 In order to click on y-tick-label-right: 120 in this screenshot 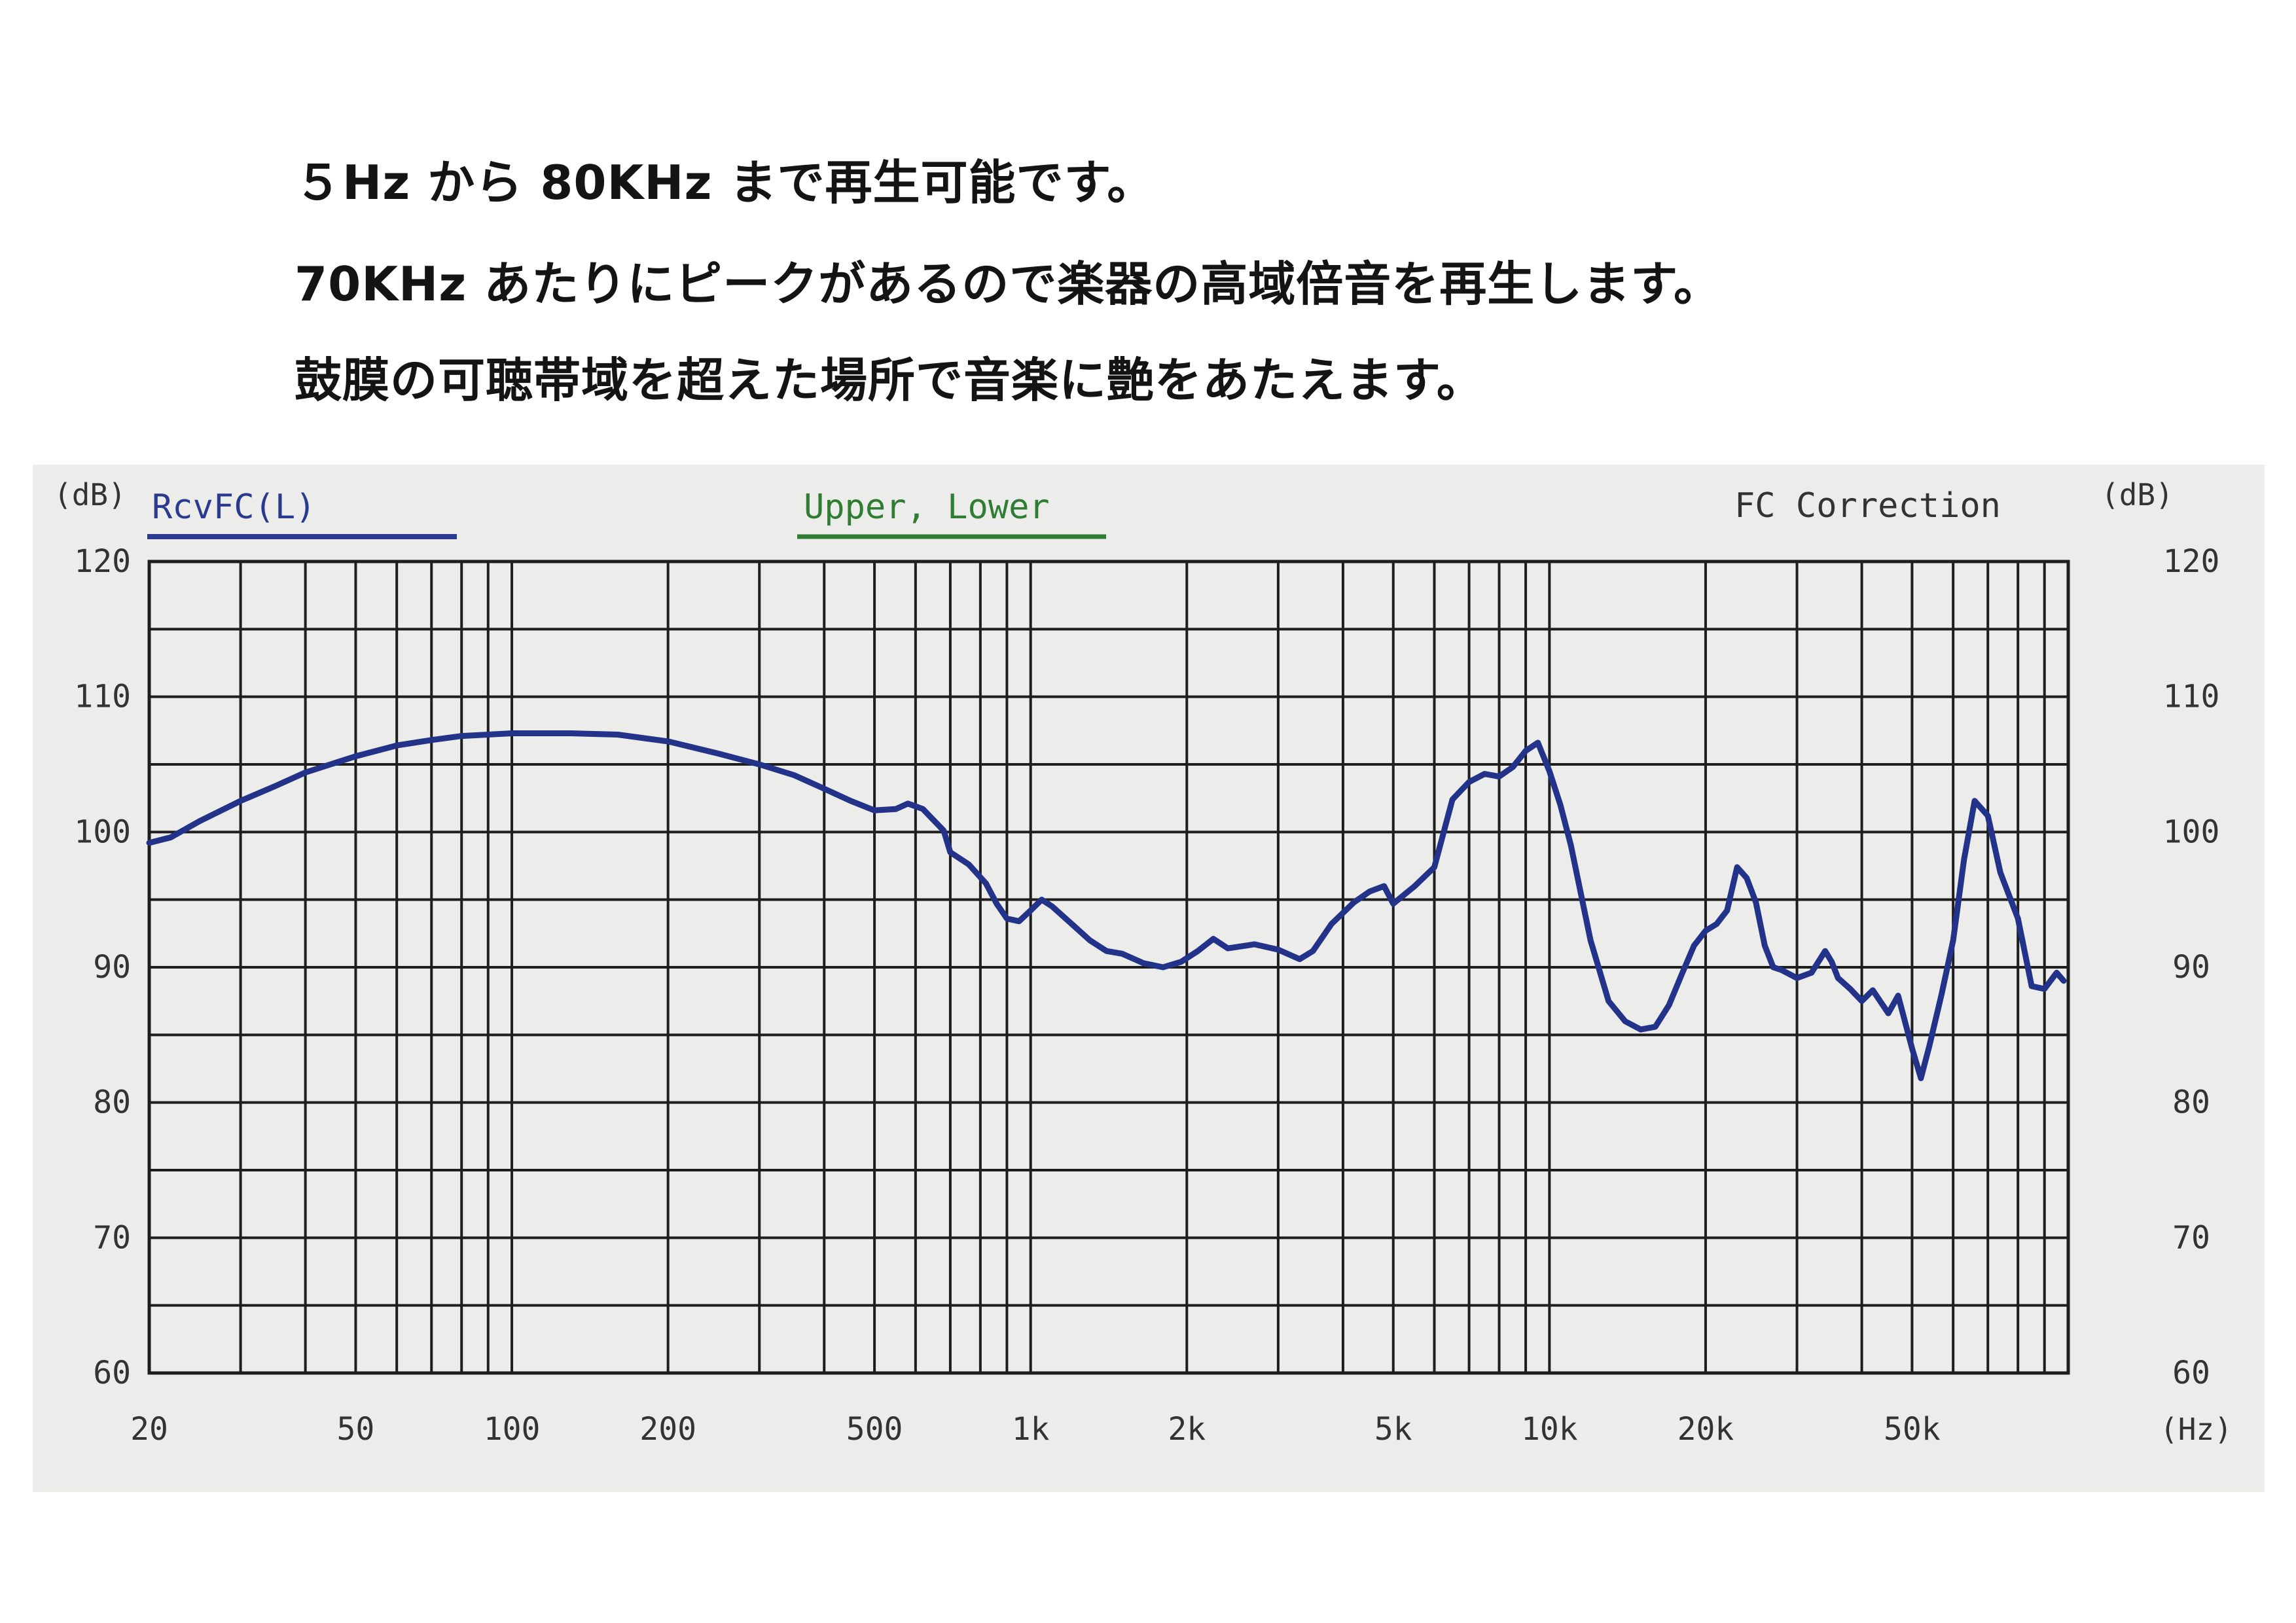, I will do `click(2191, 561)`.